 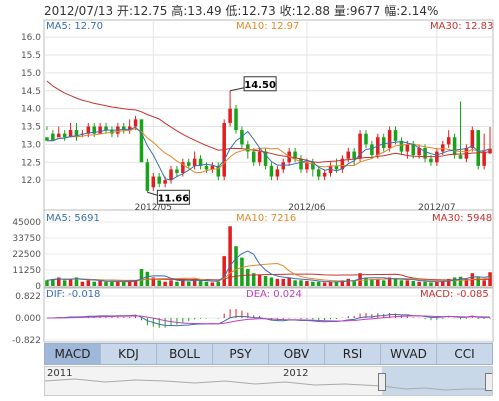 What do you see at coordinates (436, 208) in the screenshot?
I see `x-tick-label: 2012/07` at bounding box center [436, 208].